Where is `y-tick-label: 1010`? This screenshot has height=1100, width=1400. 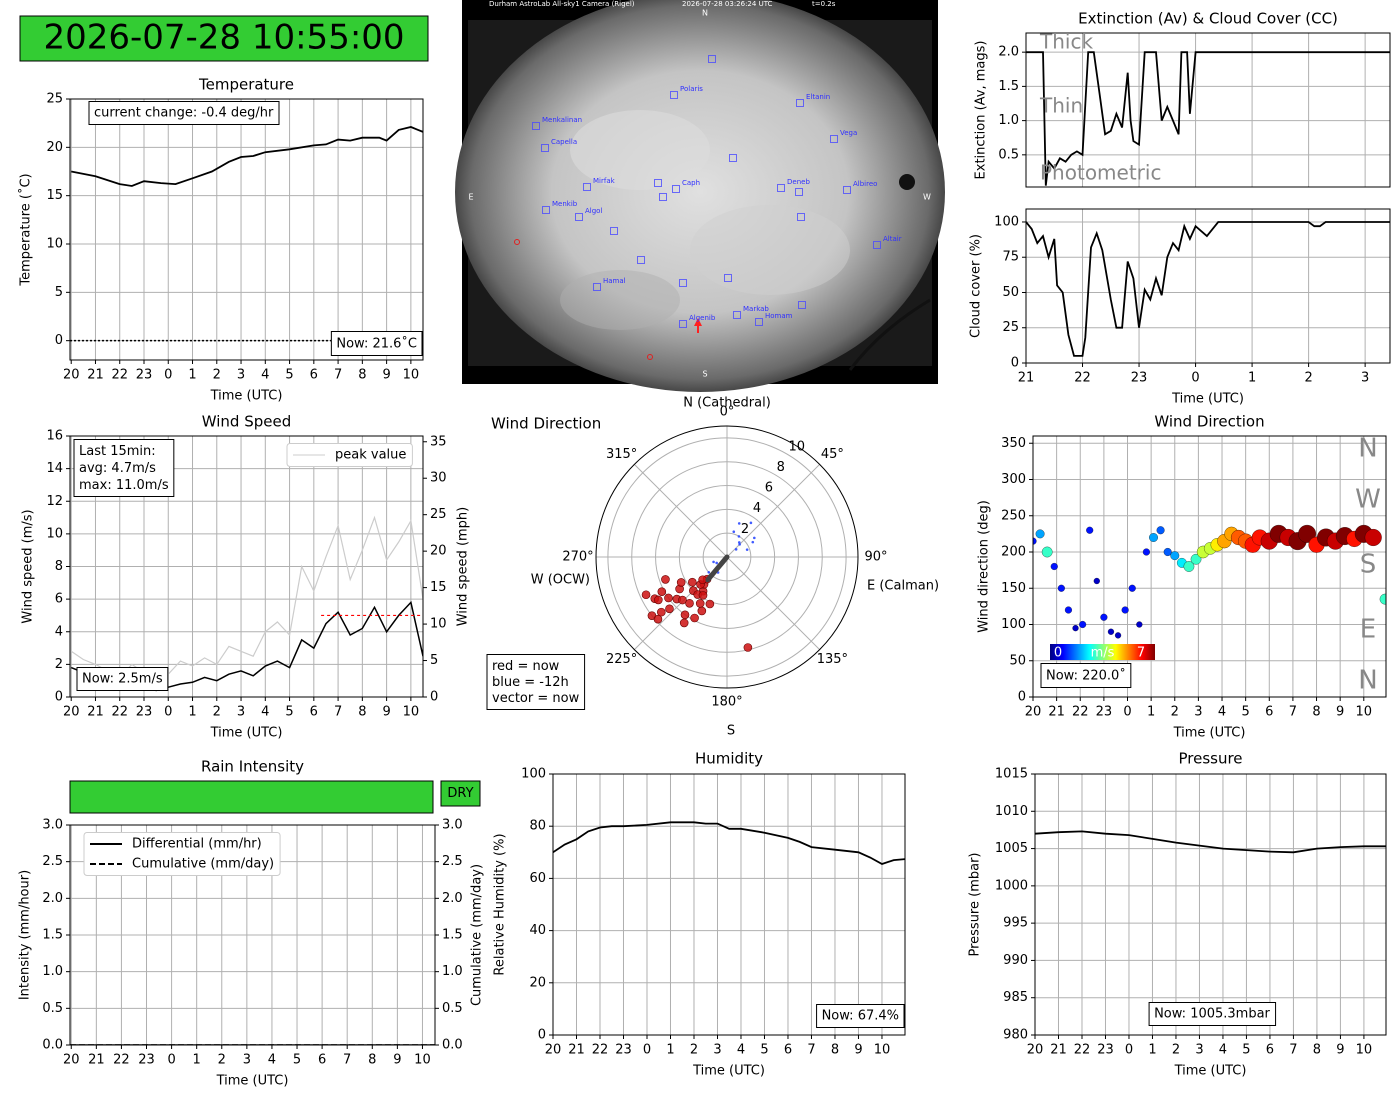
y-tick-label: 1010 is located at coordinates (1011, 811).